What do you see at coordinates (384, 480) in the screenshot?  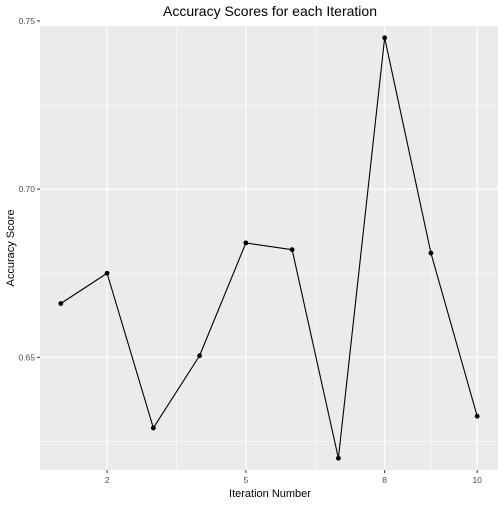 I see `x-tick-label: 8` at bounding box center [384, 480].